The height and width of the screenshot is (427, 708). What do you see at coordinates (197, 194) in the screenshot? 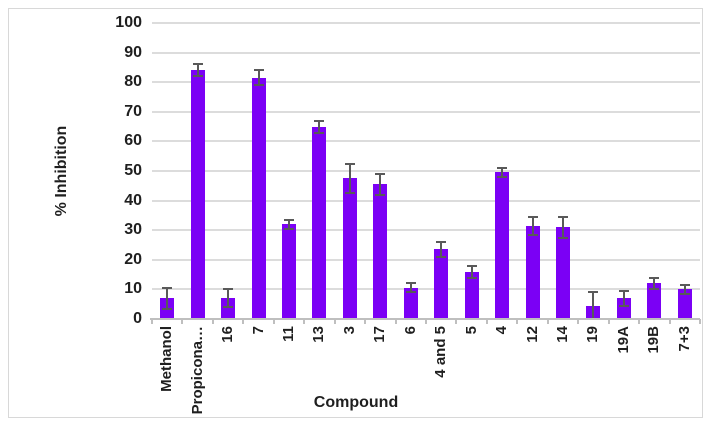
I see `bar-propicona-` at bounding box center [197, 194].